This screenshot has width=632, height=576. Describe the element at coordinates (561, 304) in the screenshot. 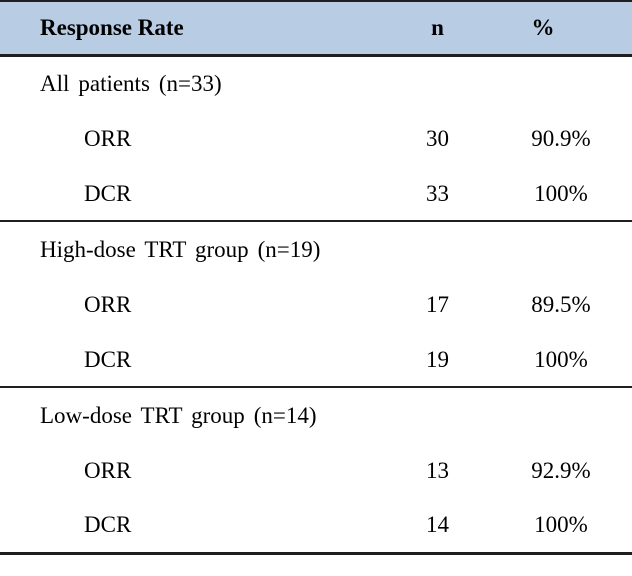

I see `row-pct-value: 89.5%` at that location.